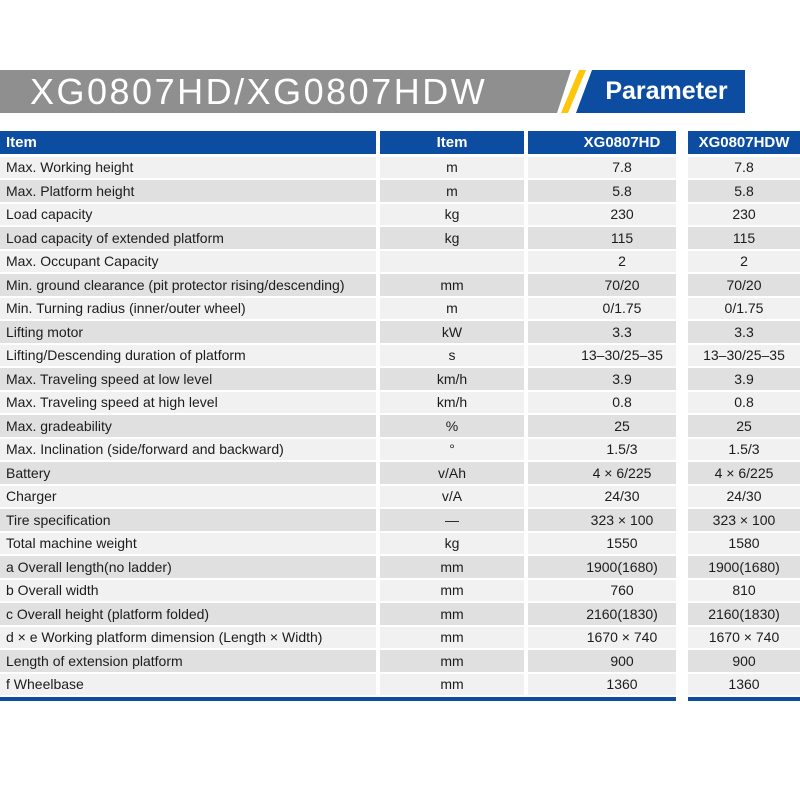 This screenshot has height=800, width=800. What do you see at coordinates (602, 214) in the screenshot?
I see `spec-value-hd: 230` at bounding box center [602, 214].